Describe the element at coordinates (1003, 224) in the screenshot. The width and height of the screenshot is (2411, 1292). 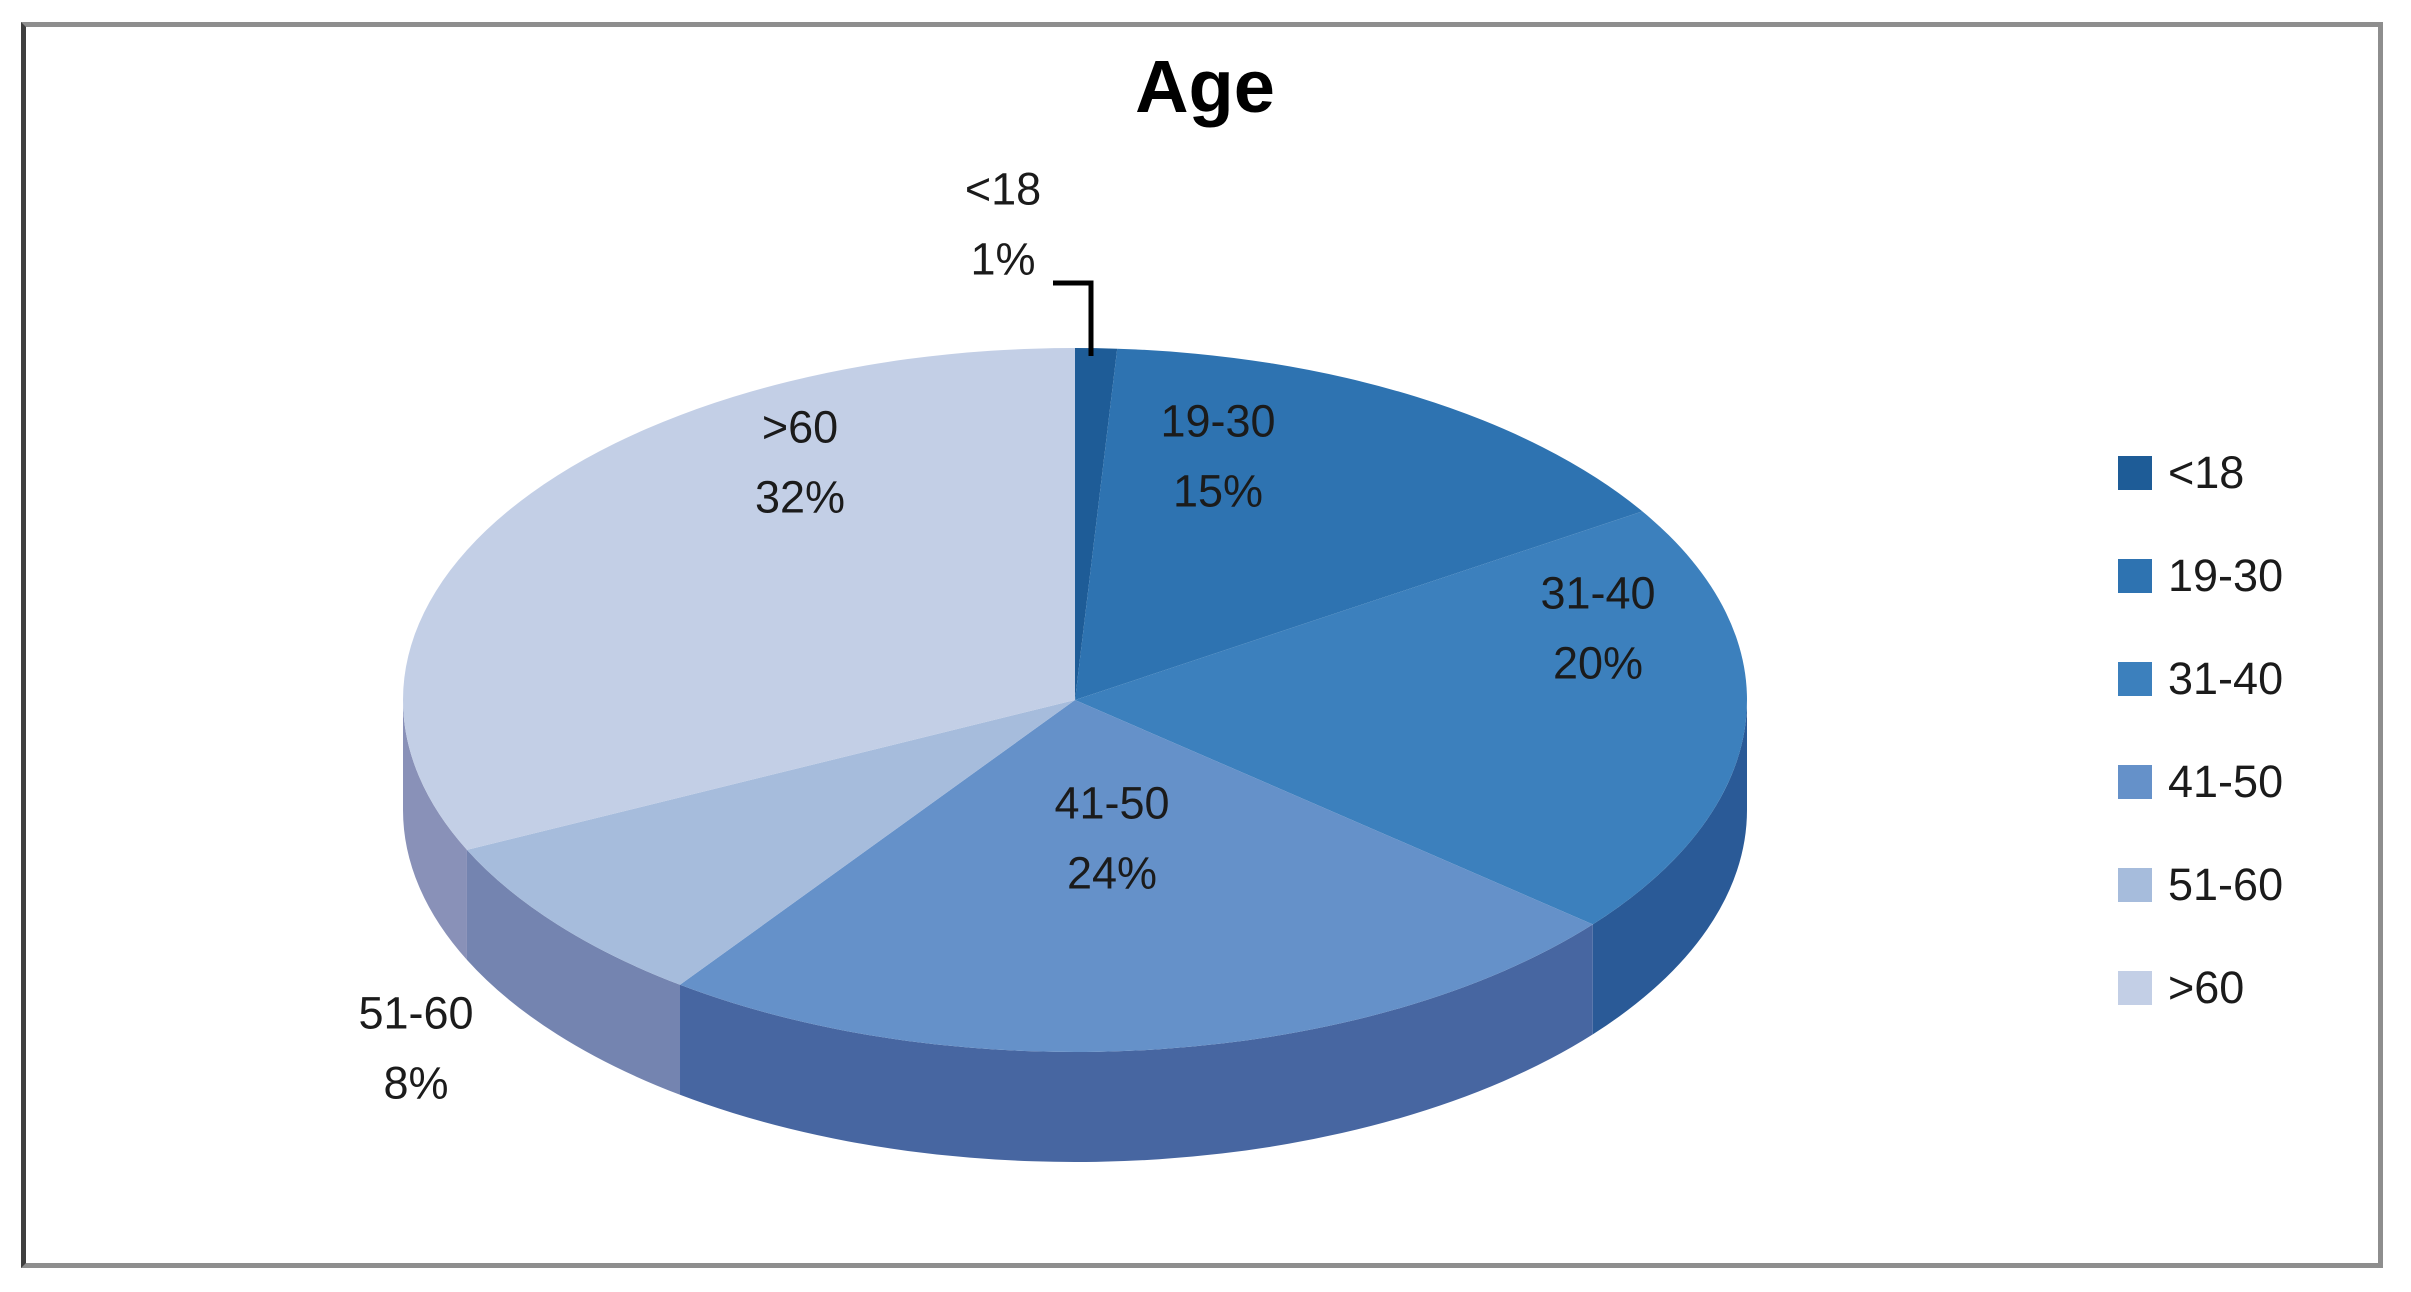
I see `slice-label-lt18: <18 1%` at that location.